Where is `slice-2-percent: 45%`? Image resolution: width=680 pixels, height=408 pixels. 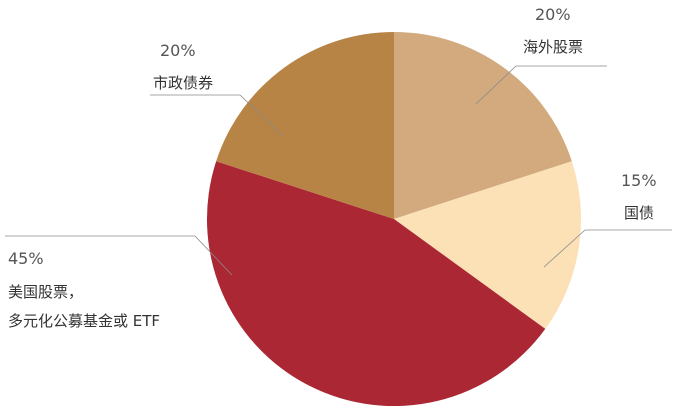
slice-2-percent: 45% is located at coordinates (26, 258).